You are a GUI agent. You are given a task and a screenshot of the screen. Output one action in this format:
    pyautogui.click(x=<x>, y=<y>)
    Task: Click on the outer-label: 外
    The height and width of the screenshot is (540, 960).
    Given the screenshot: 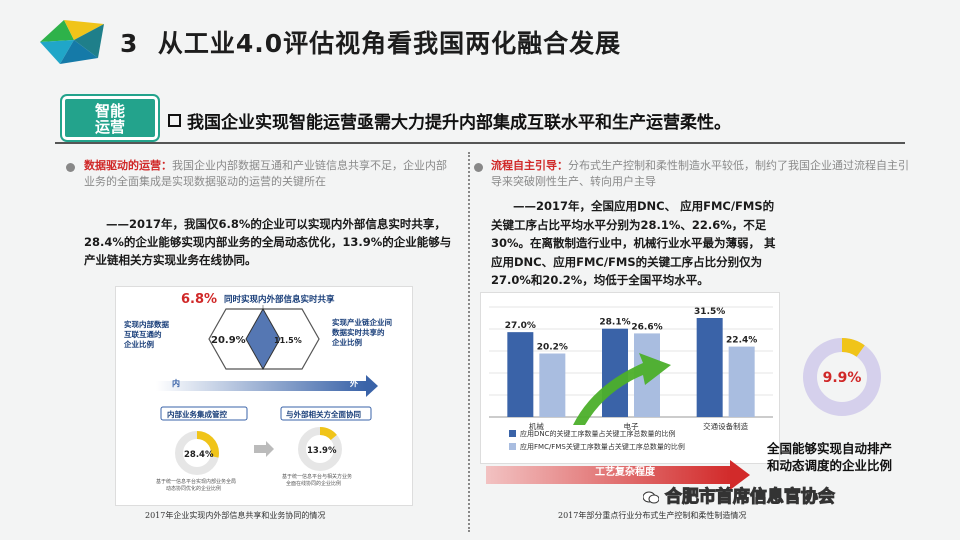 What is the action you would take?
    pyautogui.click(x=354, y=383)
    